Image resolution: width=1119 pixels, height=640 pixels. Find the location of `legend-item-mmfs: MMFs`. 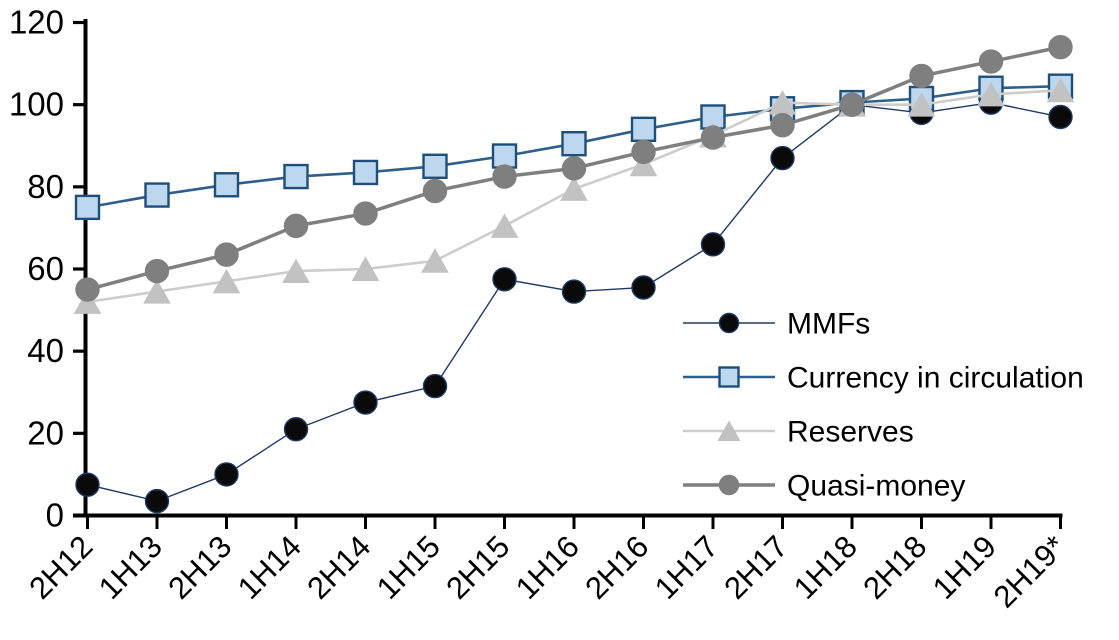

legend-item-mmfs: MMFs is located at coordinates (776, 324).